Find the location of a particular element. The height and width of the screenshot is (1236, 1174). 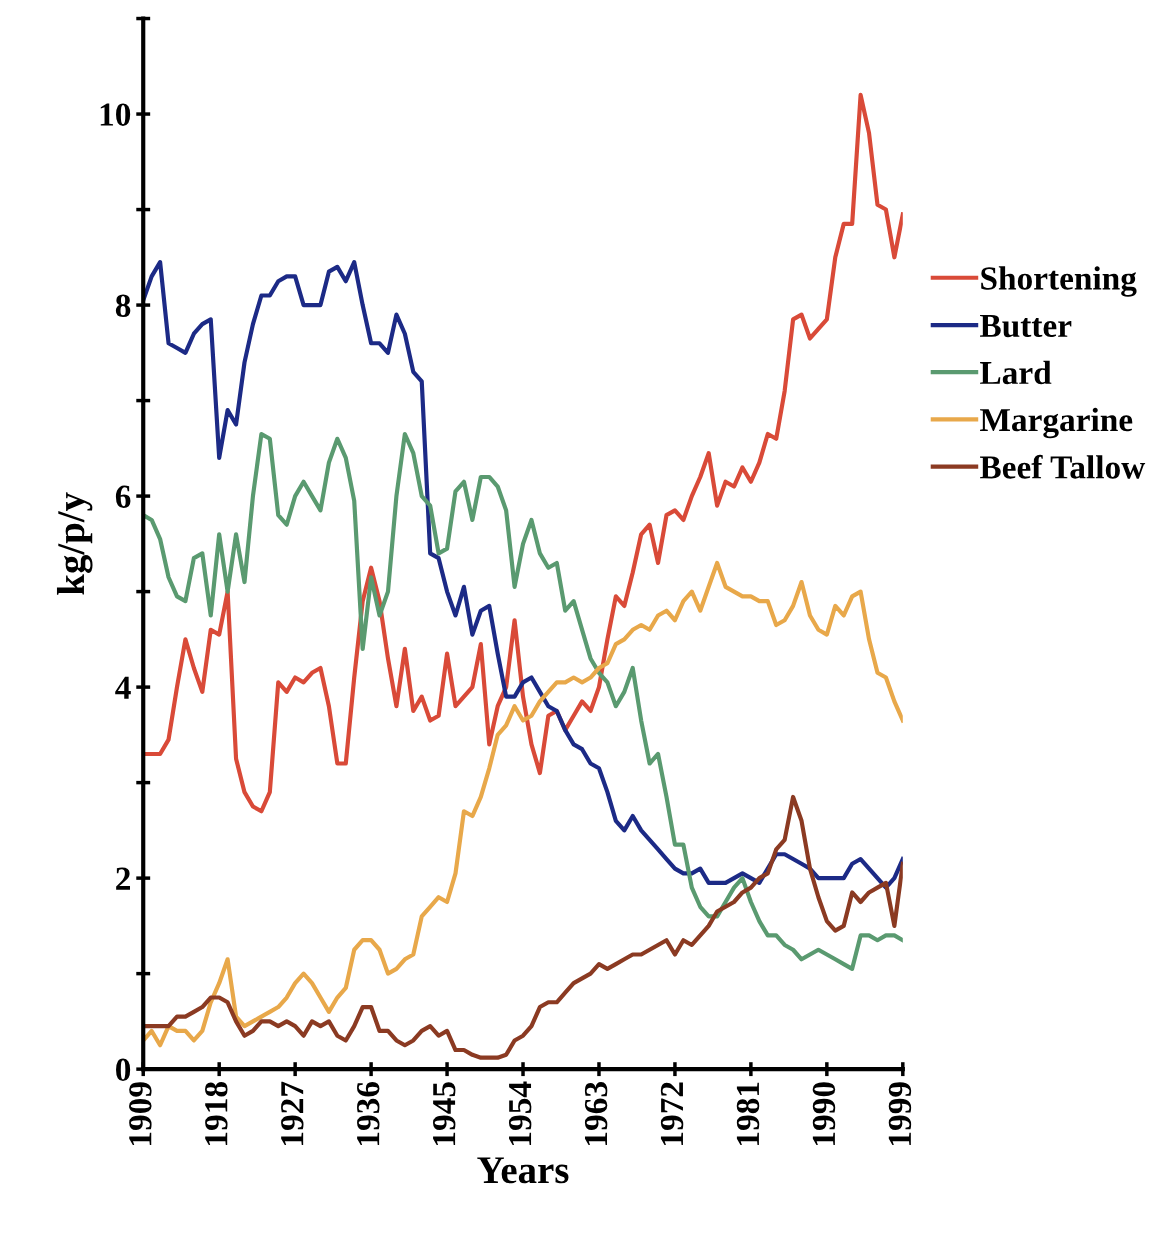

x-tick-label: 1963 is located at coordinates (596, 1113).